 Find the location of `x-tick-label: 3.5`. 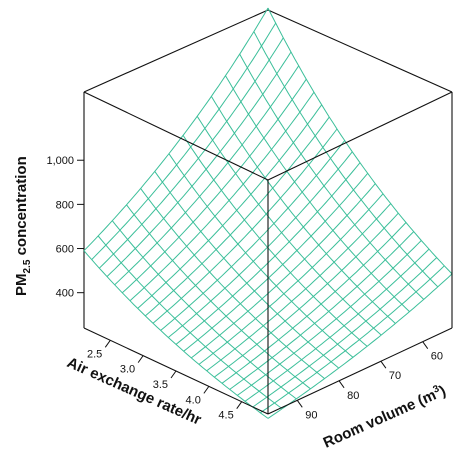

x-tick-label: 3.5 is located at coordinates (160, 385).